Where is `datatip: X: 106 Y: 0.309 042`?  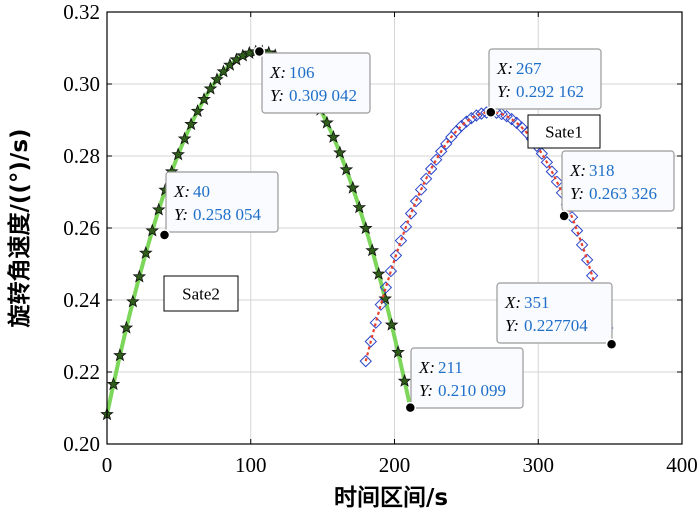
datatip: X: 106 Y: 0.309 042 is located at coordinates (312, 79).